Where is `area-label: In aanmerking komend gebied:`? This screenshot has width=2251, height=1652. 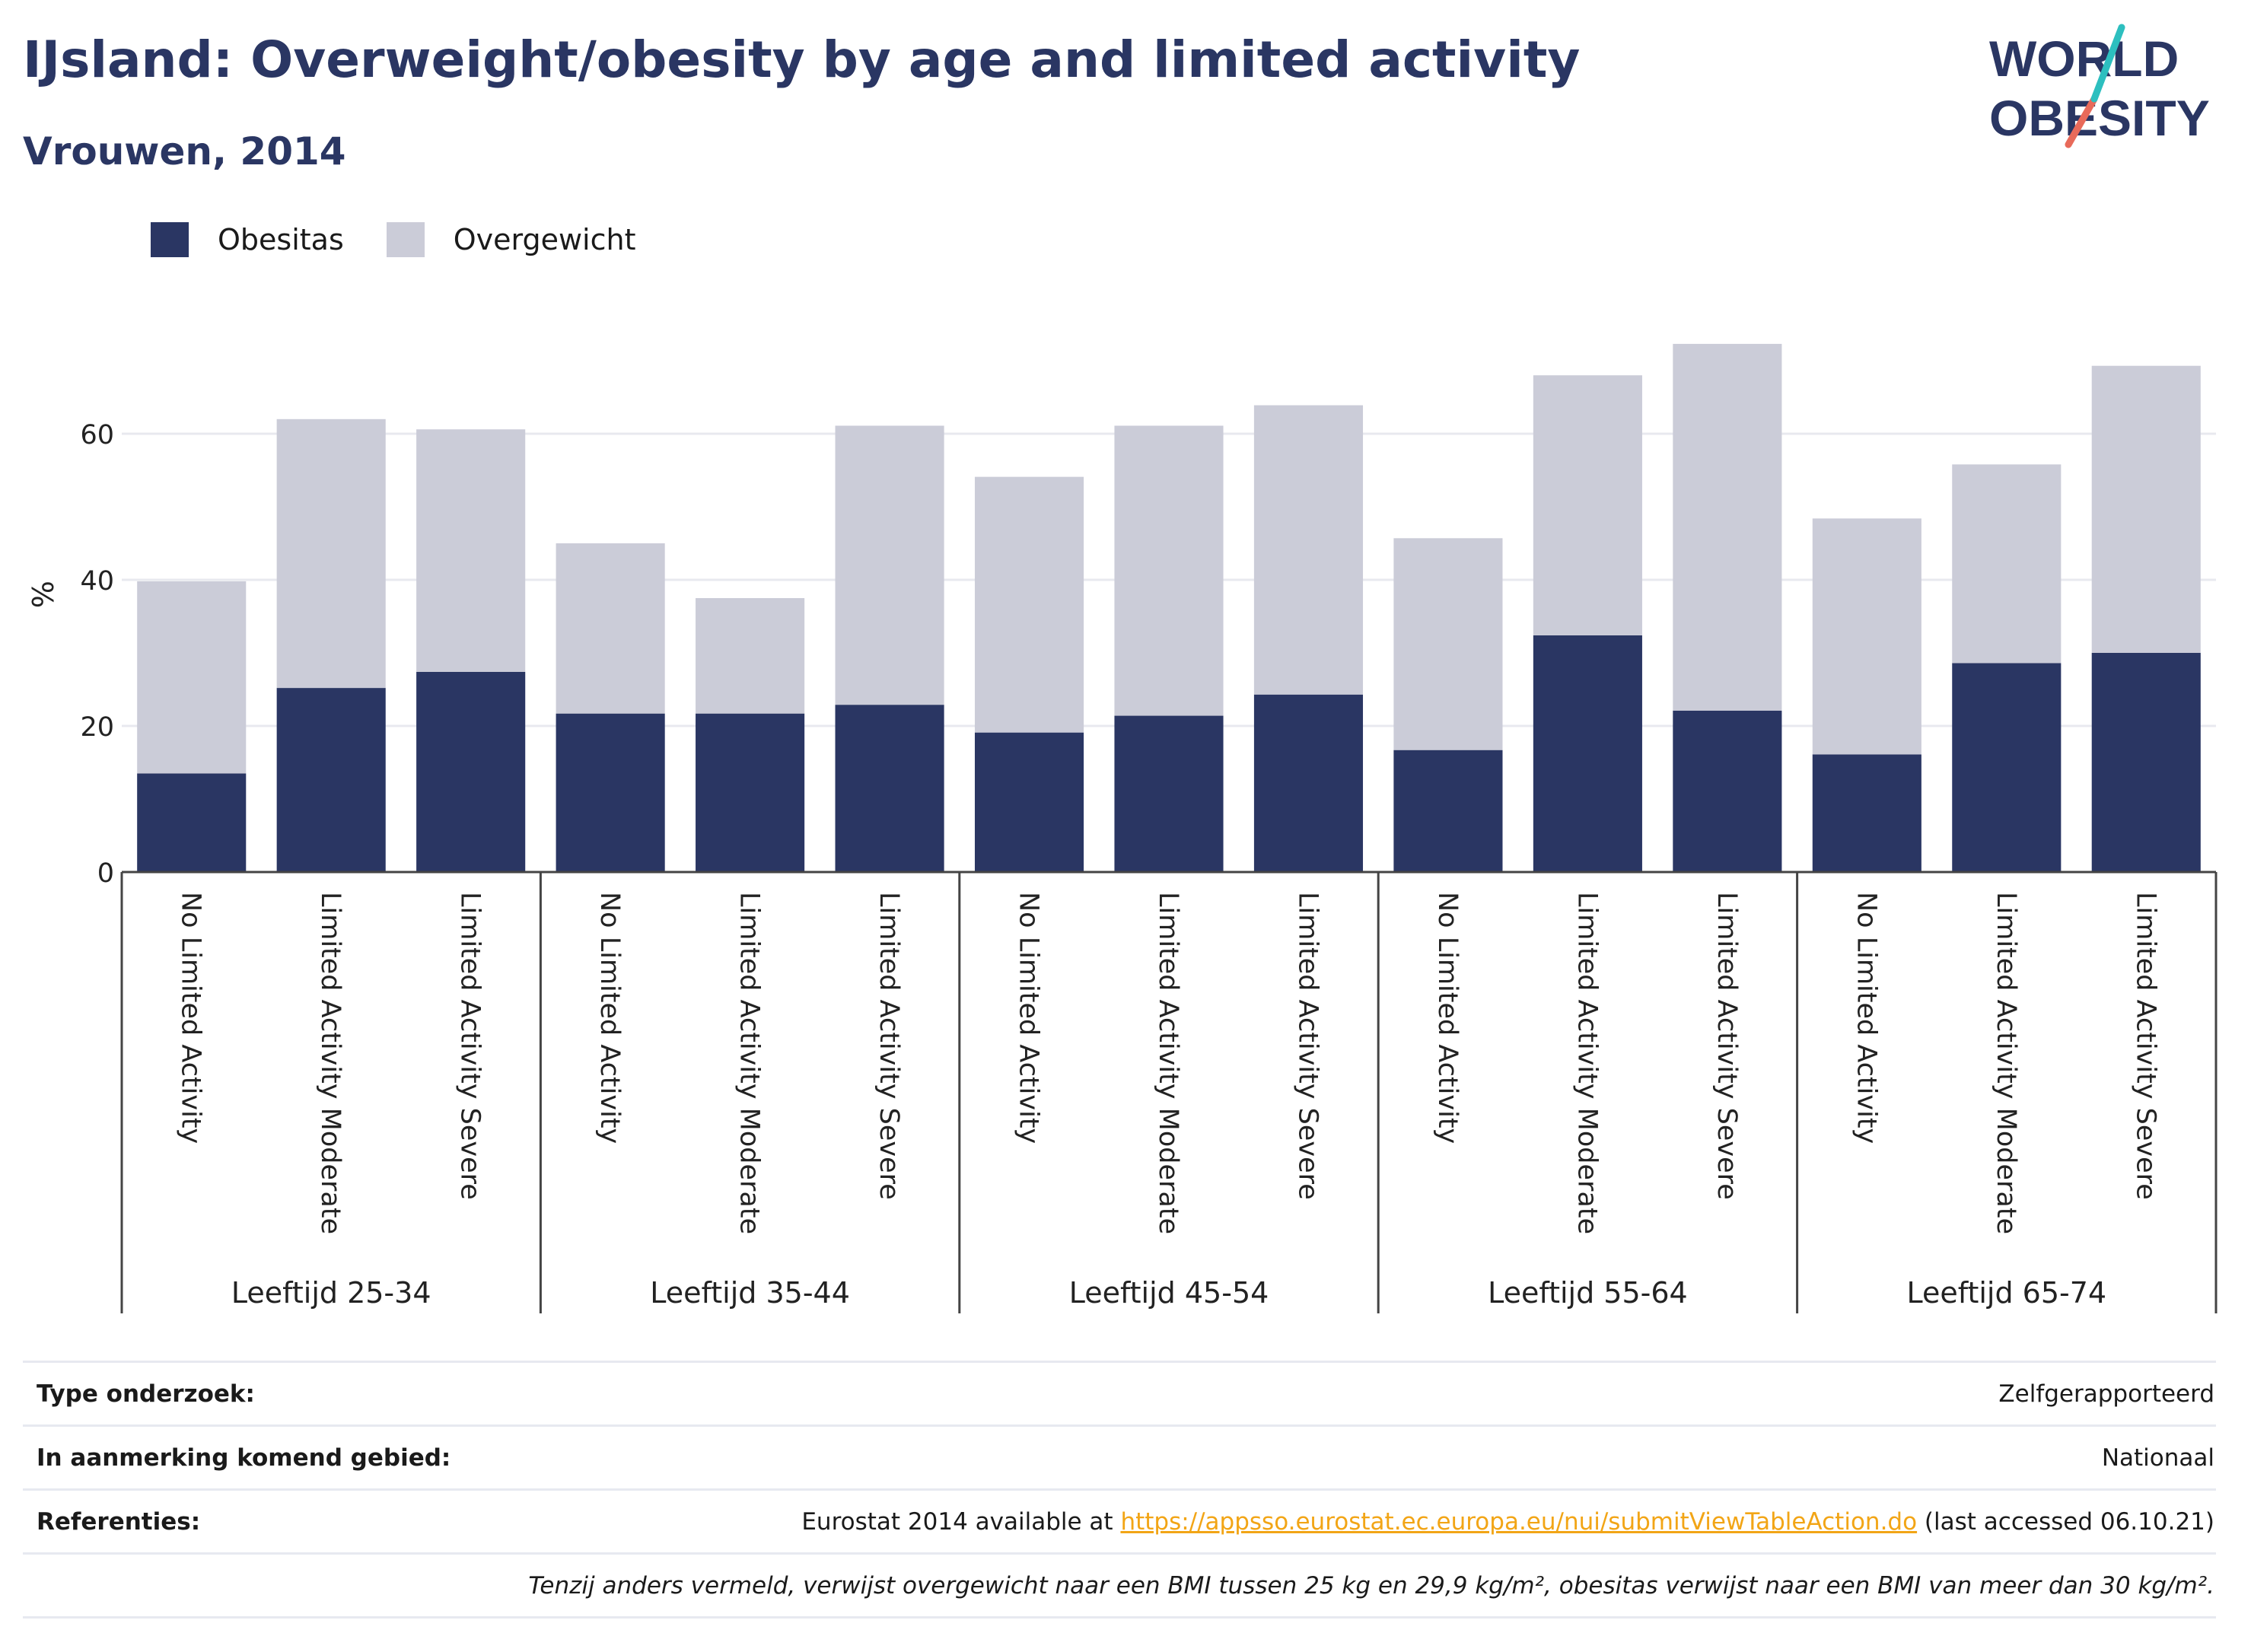
area-label: In aanmerking komend gebied: is located at coordinates (244, 1458).